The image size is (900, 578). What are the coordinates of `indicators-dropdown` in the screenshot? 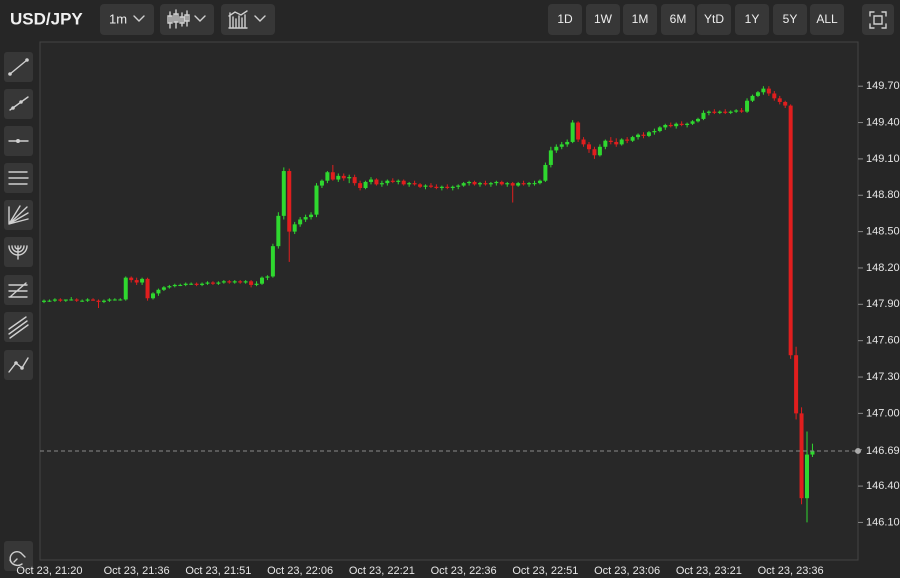 It's located at (248, 19).